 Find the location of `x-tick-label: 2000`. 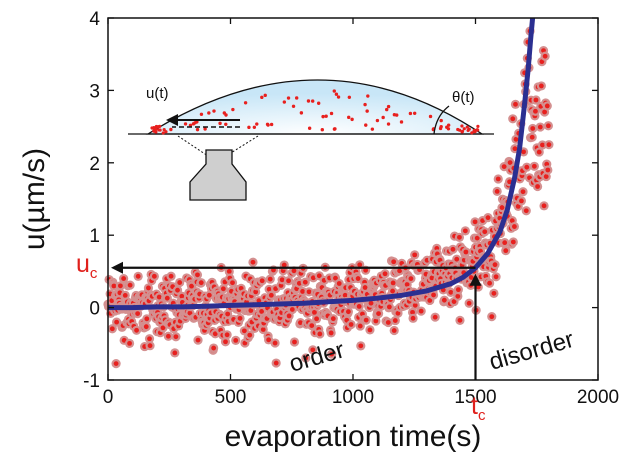

x-tick-label: 2000 is located at coordinates (598, 397).